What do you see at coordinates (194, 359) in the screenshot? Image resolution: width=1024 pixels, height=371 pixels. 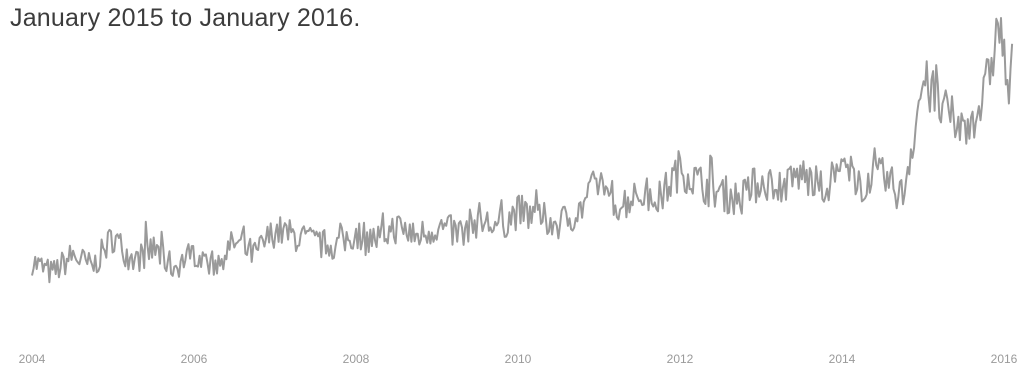 I see `x-tick-label: 2006` at bounding box center [194, 359].